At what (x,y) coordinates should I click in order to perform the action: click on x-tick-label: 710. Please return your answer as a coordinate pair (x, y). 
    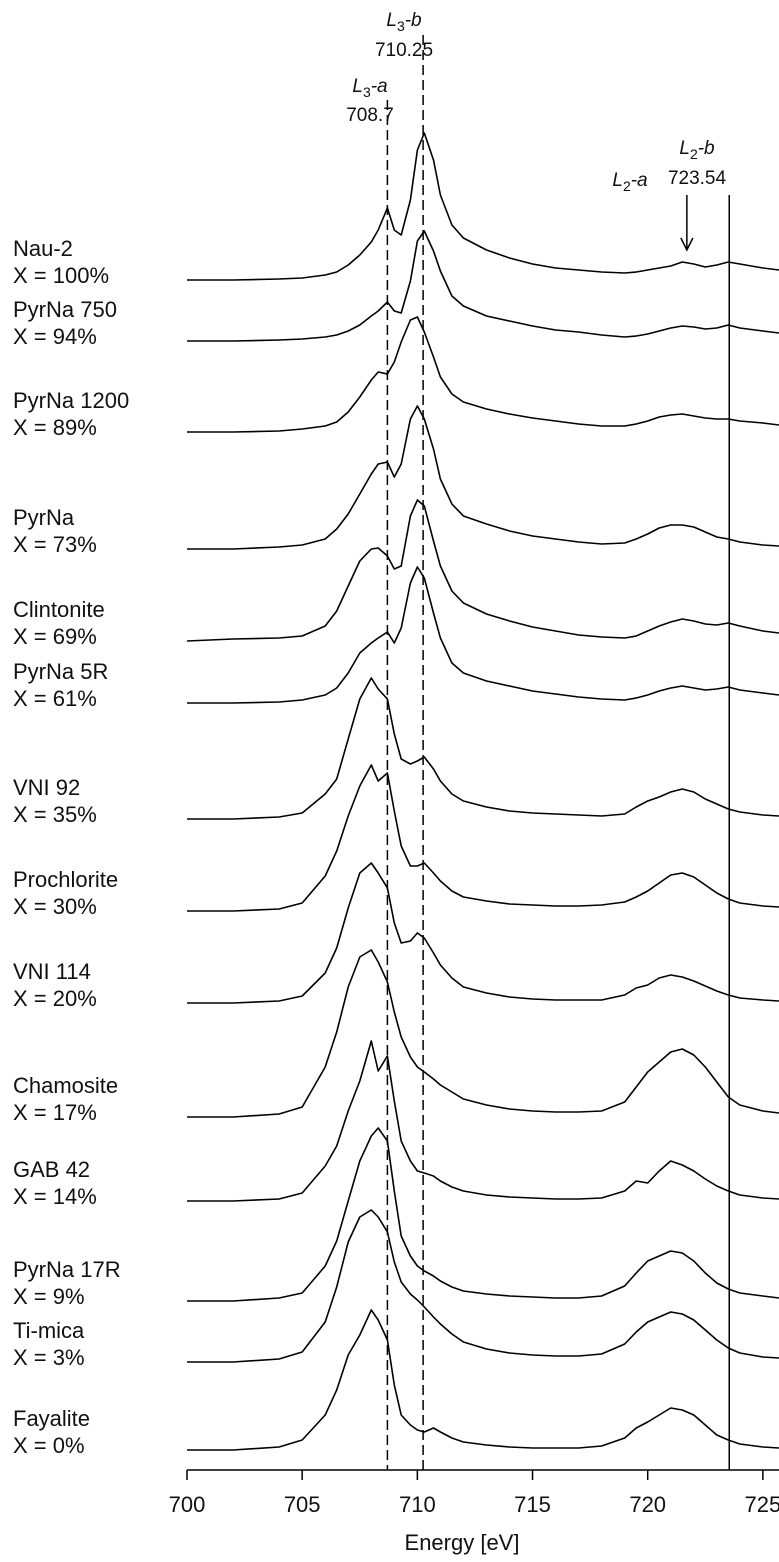
    Looking at the image, I should click on (417, 1504).